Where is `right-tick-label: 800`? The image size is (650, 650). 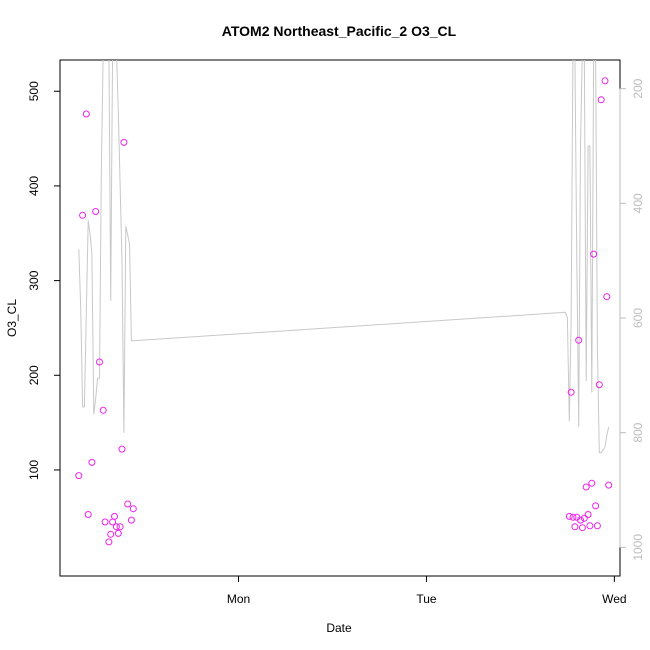 right-tick-label: 800 is located at coordinates (638, 432).